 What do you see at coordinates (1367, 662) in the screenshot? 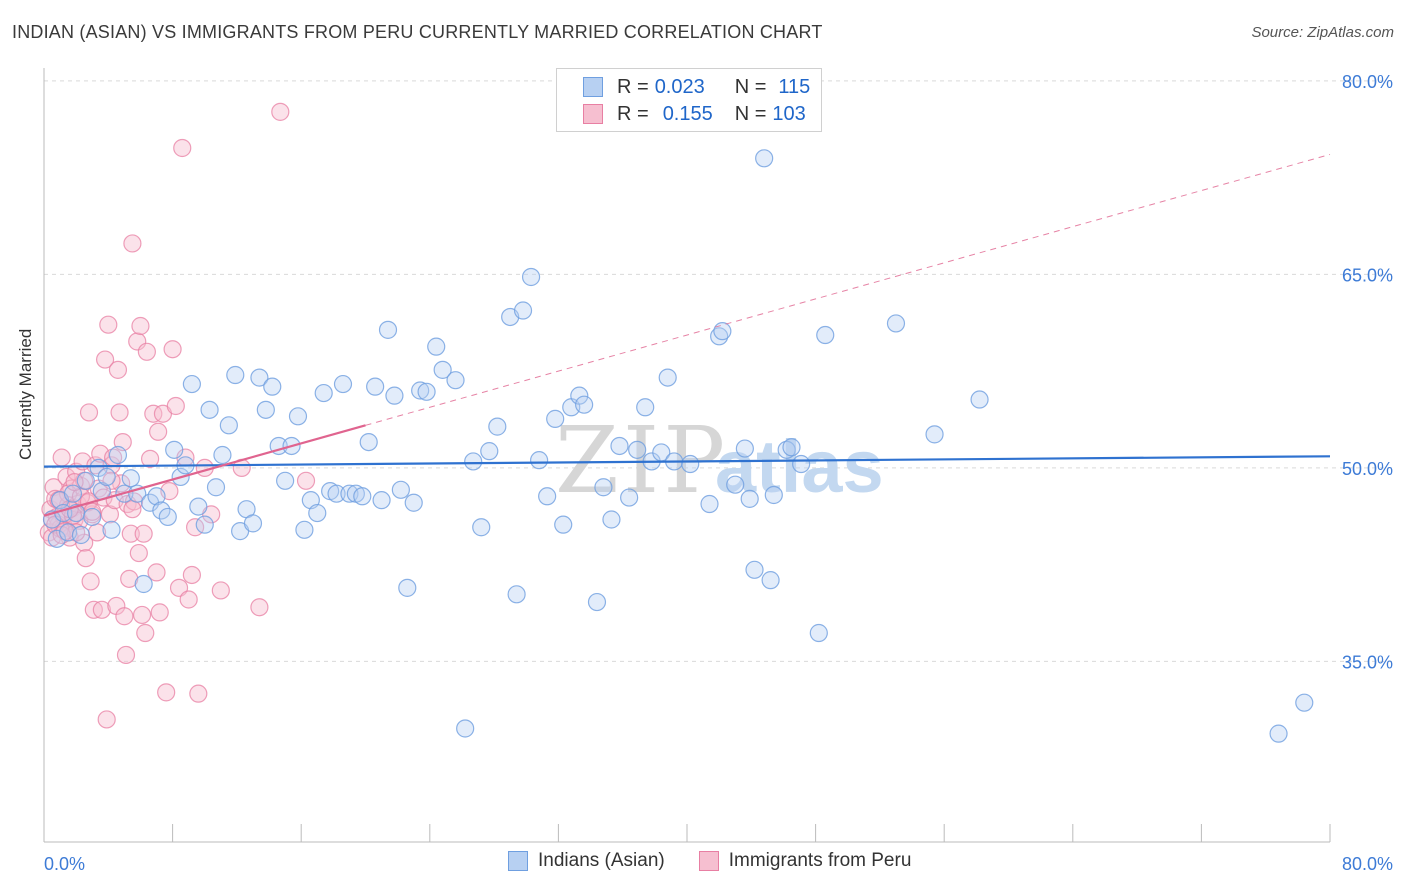
I see `y-tick-label: 35.0%` at bounding box center [1367, 662].